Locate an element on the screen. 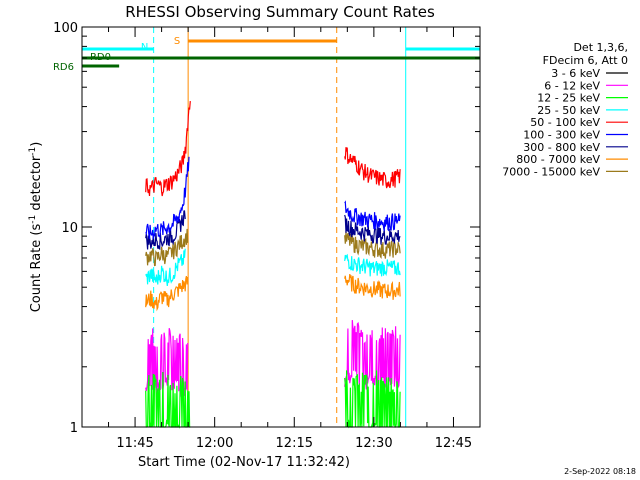  x-axis-label: Start Time (02-Nov-17 11:32:42) is located at coordinates (244, 462).